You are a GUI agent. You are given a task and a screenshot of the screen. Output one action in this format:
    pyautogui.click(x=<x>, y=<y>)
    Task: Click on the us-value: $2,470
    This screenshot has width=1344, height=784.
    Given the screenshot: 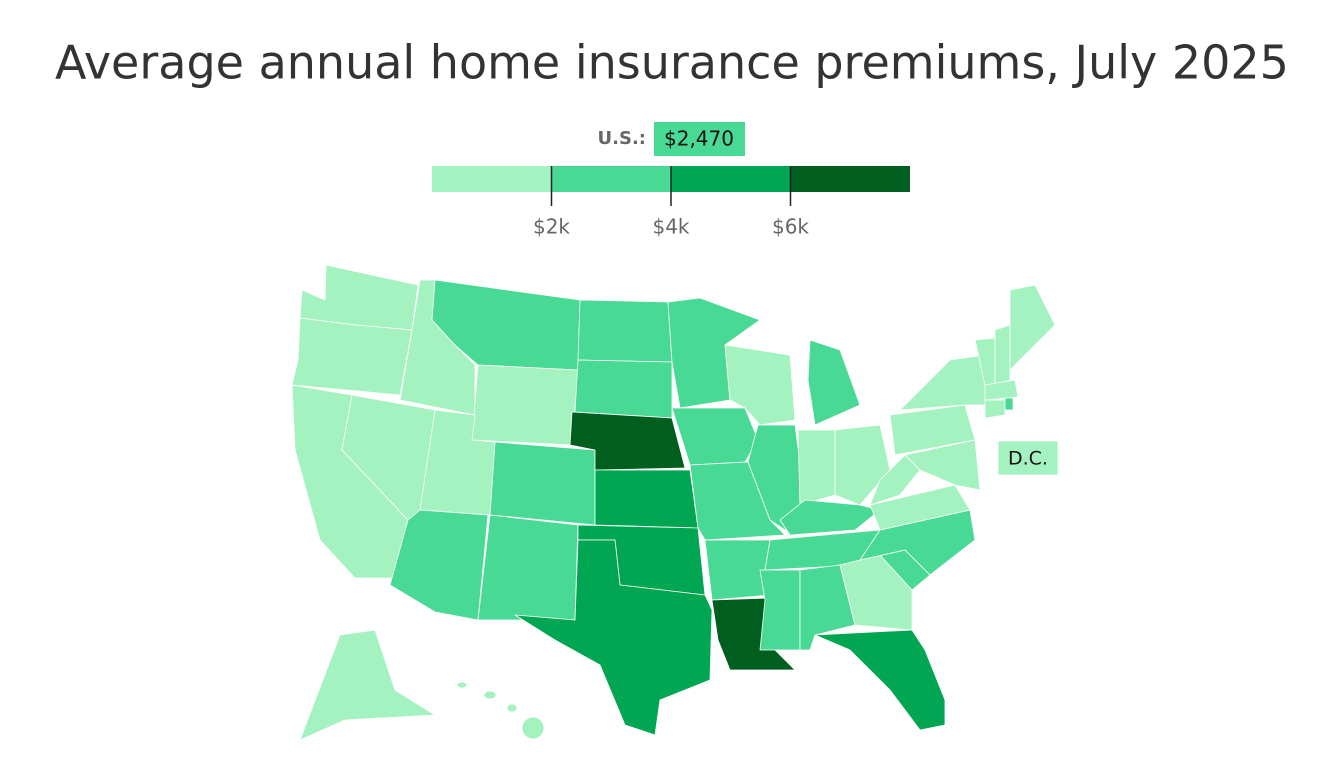 What is the action you would take?
    pyautogui.click(x=699, y=139)
    